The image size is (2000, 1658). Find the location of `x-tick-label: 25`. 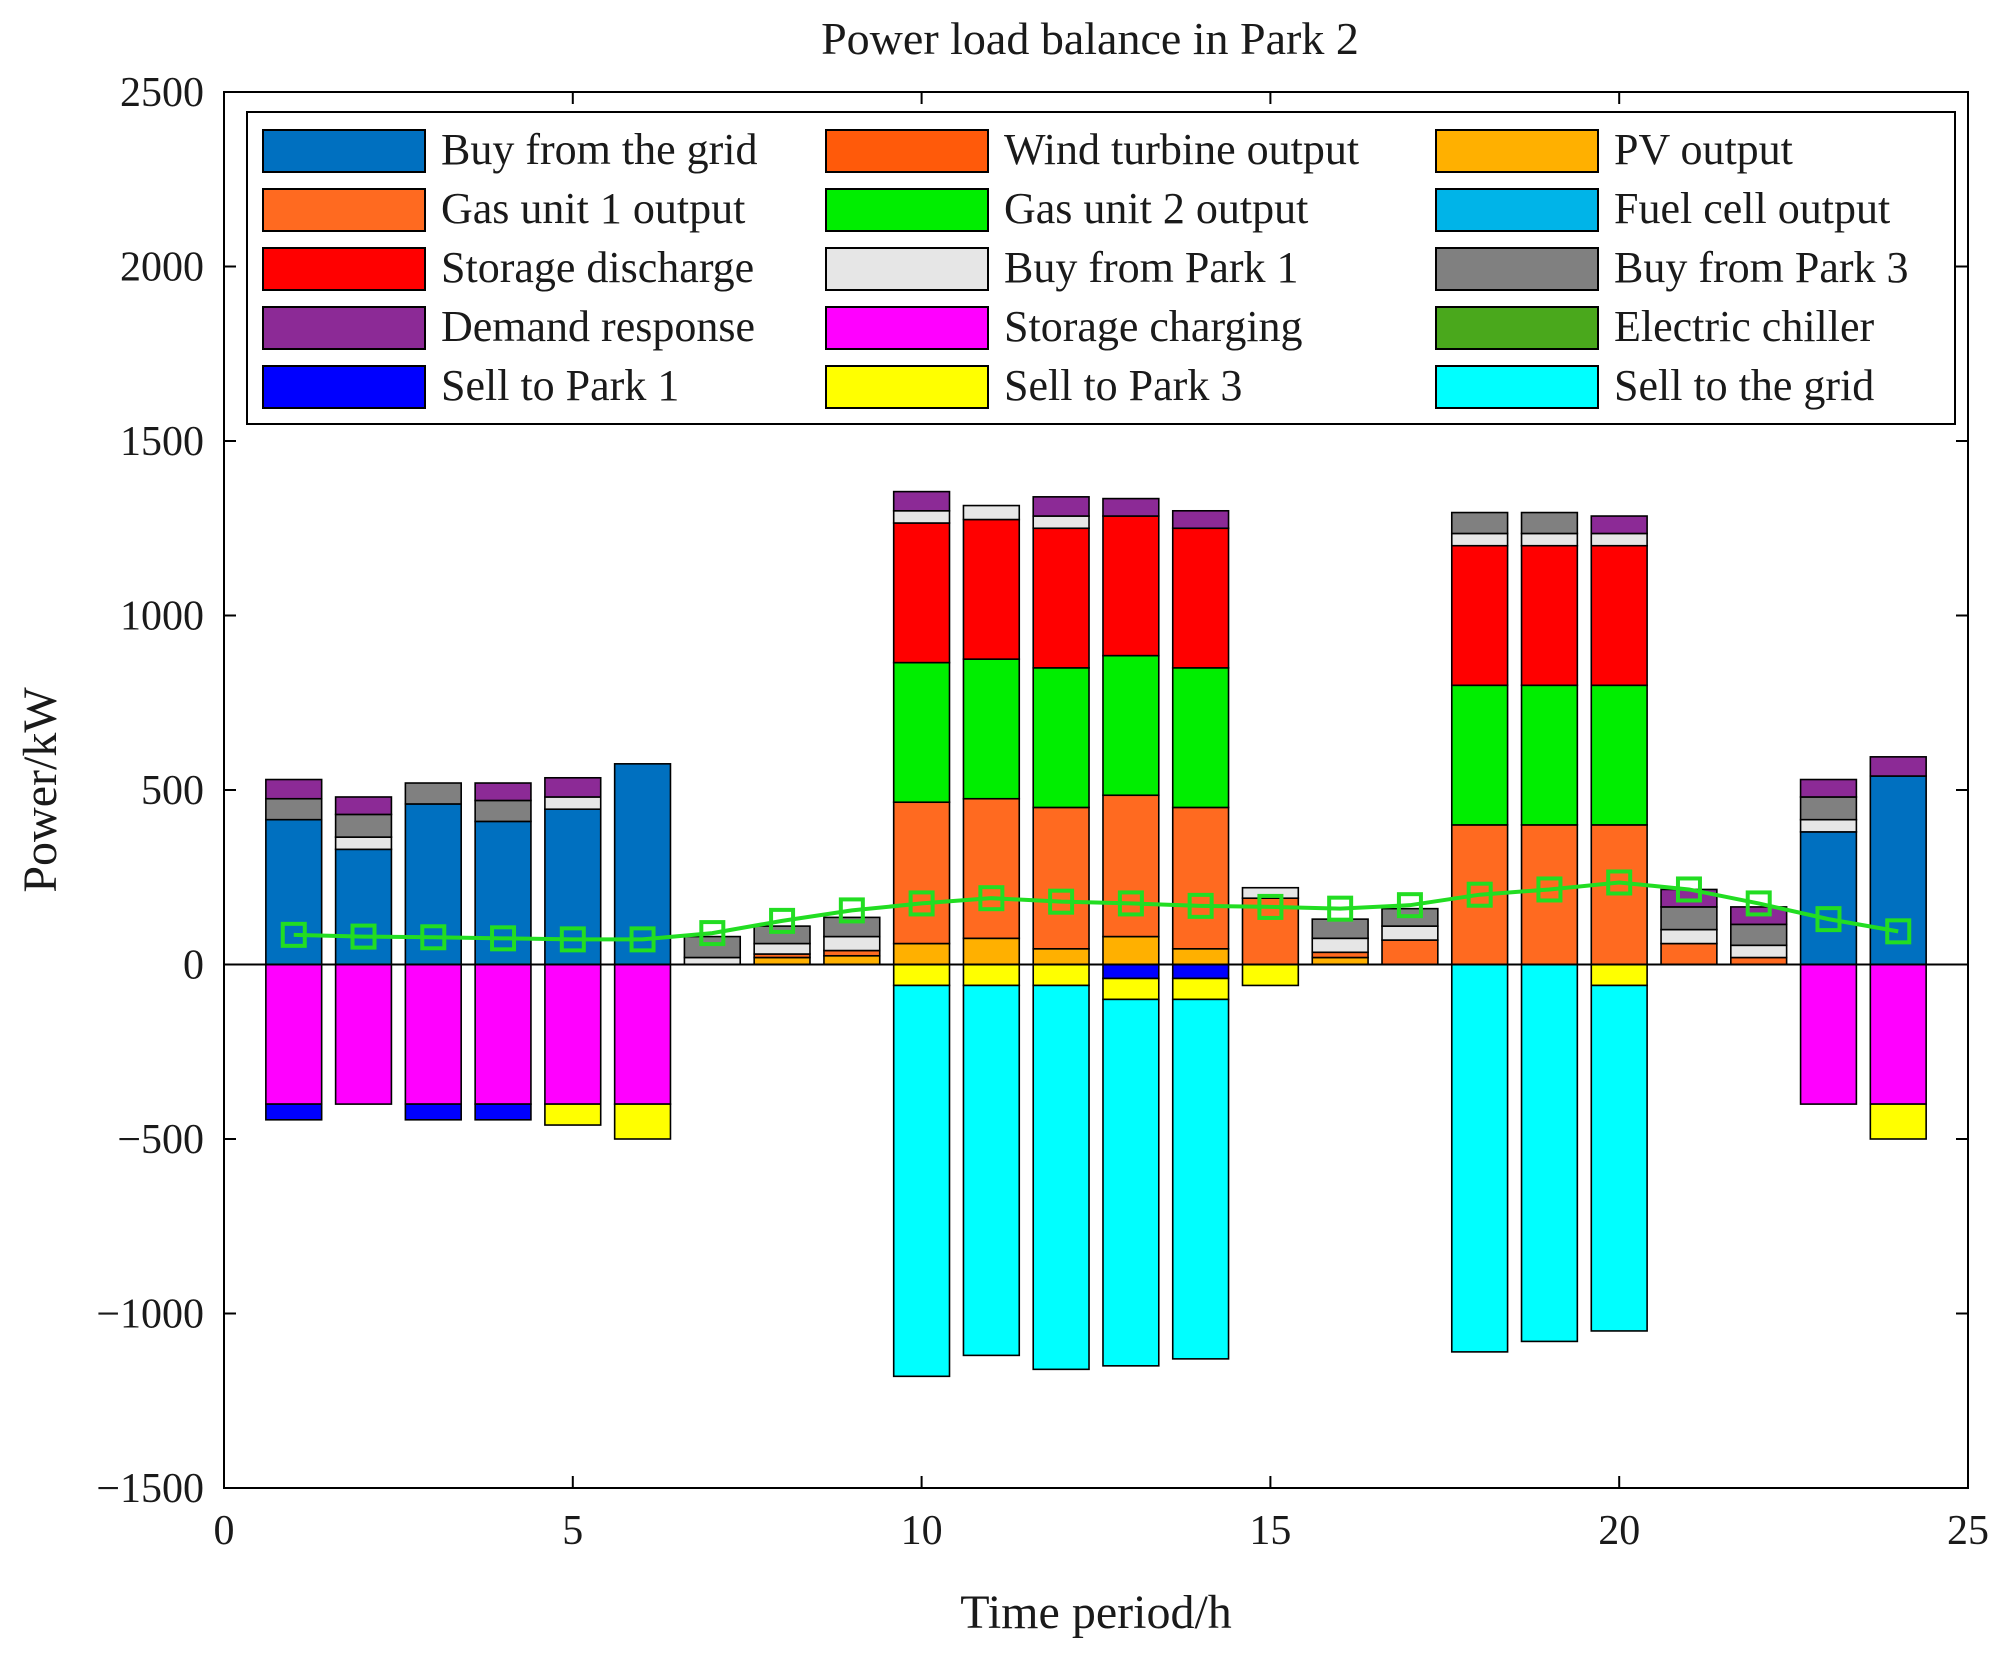

x-tick-label: 25 is located at coordinates (1968, 1531).